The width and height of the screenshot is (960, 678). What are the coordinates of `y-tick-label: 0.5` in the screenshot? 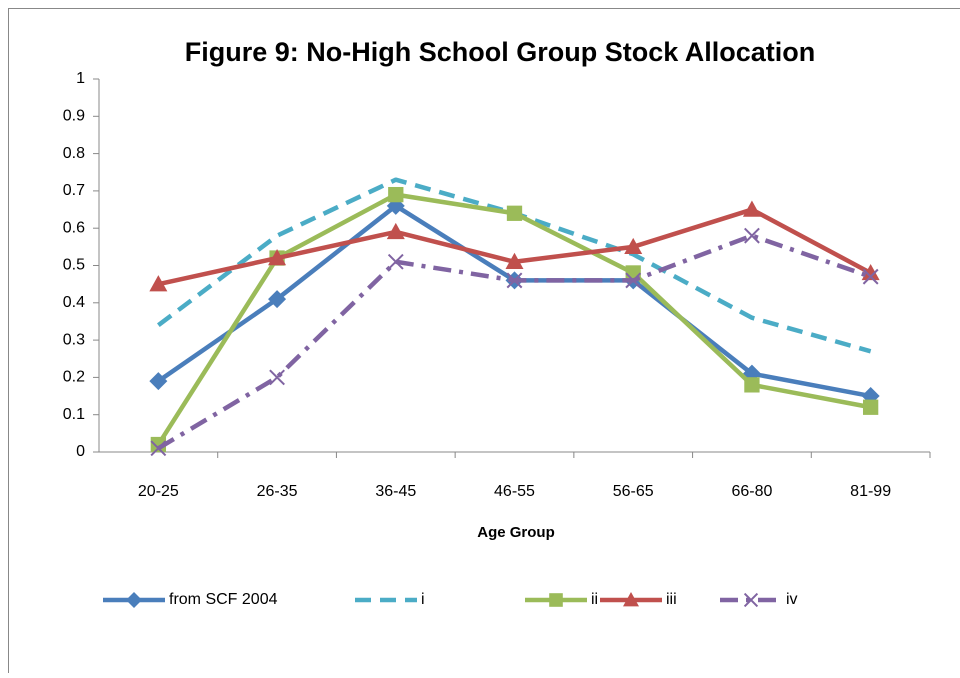 It's located at (74, 265).